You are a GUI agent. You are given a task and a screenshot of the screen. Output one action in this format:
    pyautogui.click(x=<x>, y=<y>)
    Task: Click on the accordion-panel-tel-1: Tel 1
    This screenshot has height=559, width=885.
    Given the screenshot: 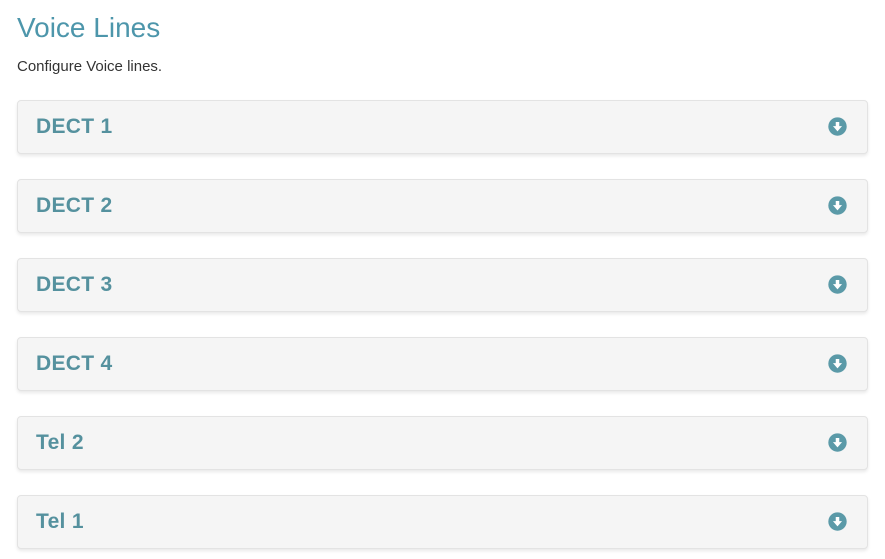 What is the action you would take?
    pyautogui.click(x=442, y=521)
    